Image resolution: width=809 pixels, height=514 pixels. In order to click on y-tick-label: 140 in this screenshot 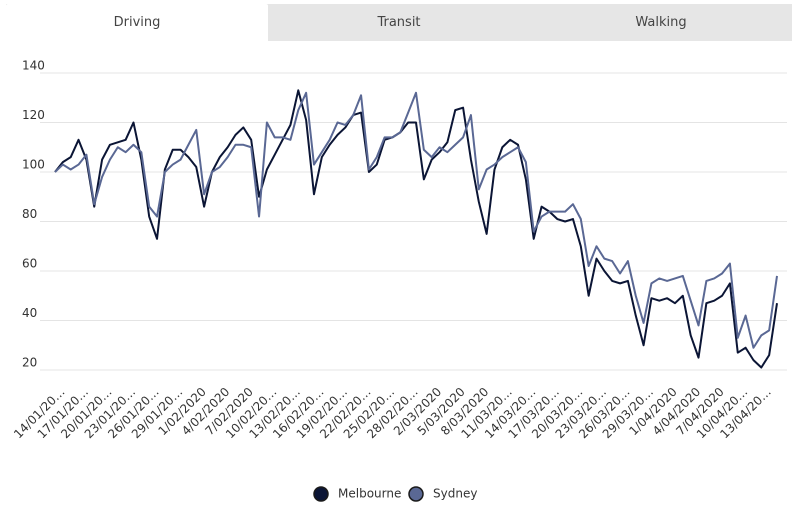, I will do `click(33, 66)`.